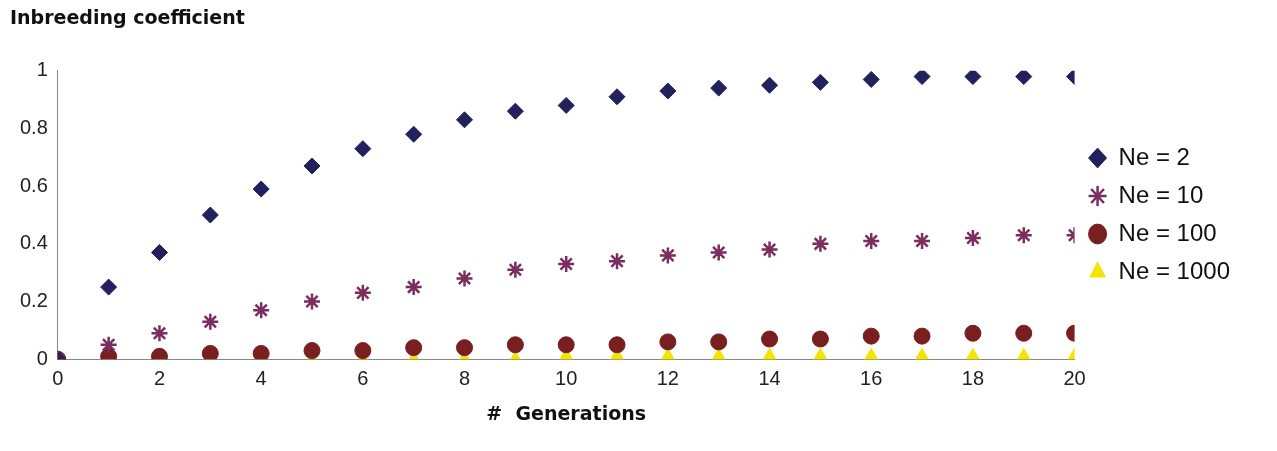 This screenshot has width=1277, height=451. Describe the element at coordinates (464, 377) in the screenshot. I see `x-tick-label: 8` at that location.